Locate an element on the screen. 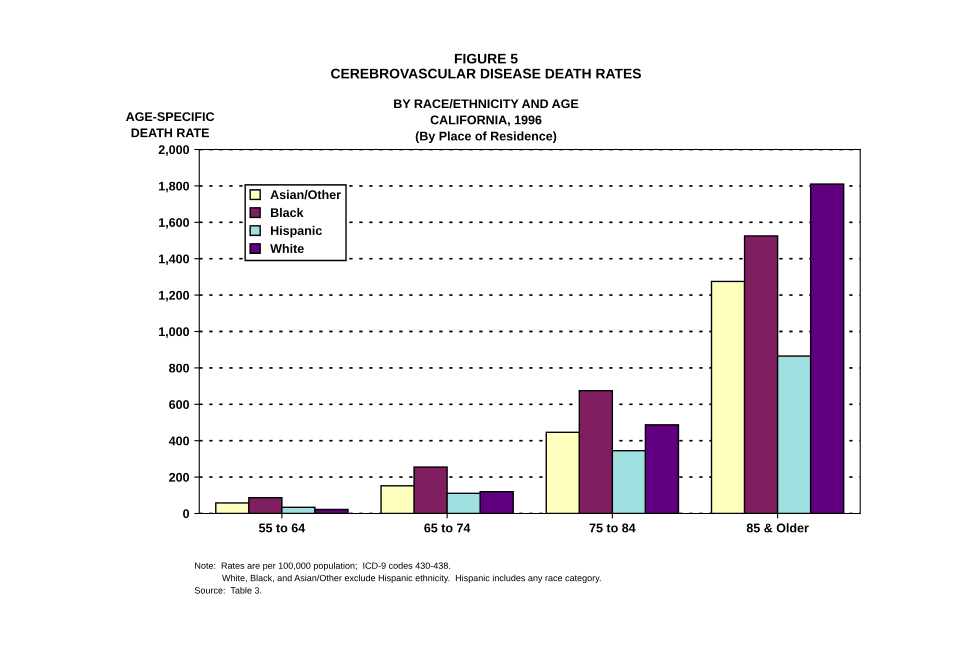 This screenshot has width=972, height=650. y-tick-label: 800 is located at coordinates (179, 368).